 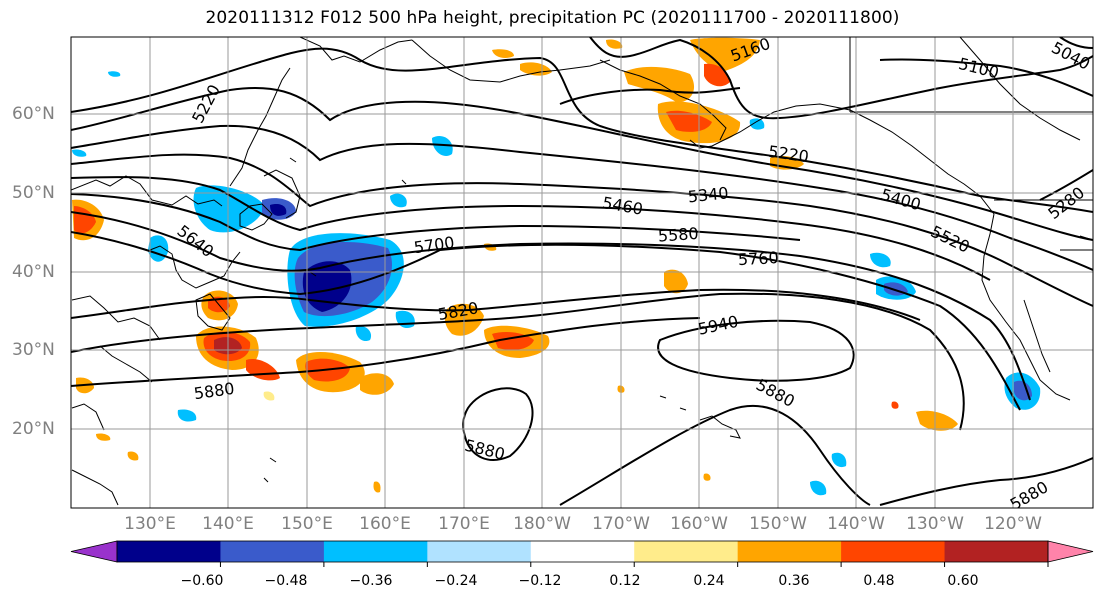 What do you see at coordinates (625, 581) in the screenshot?
I see `colorbar-tick-label: 0.12` at bounding box center [625, 581].